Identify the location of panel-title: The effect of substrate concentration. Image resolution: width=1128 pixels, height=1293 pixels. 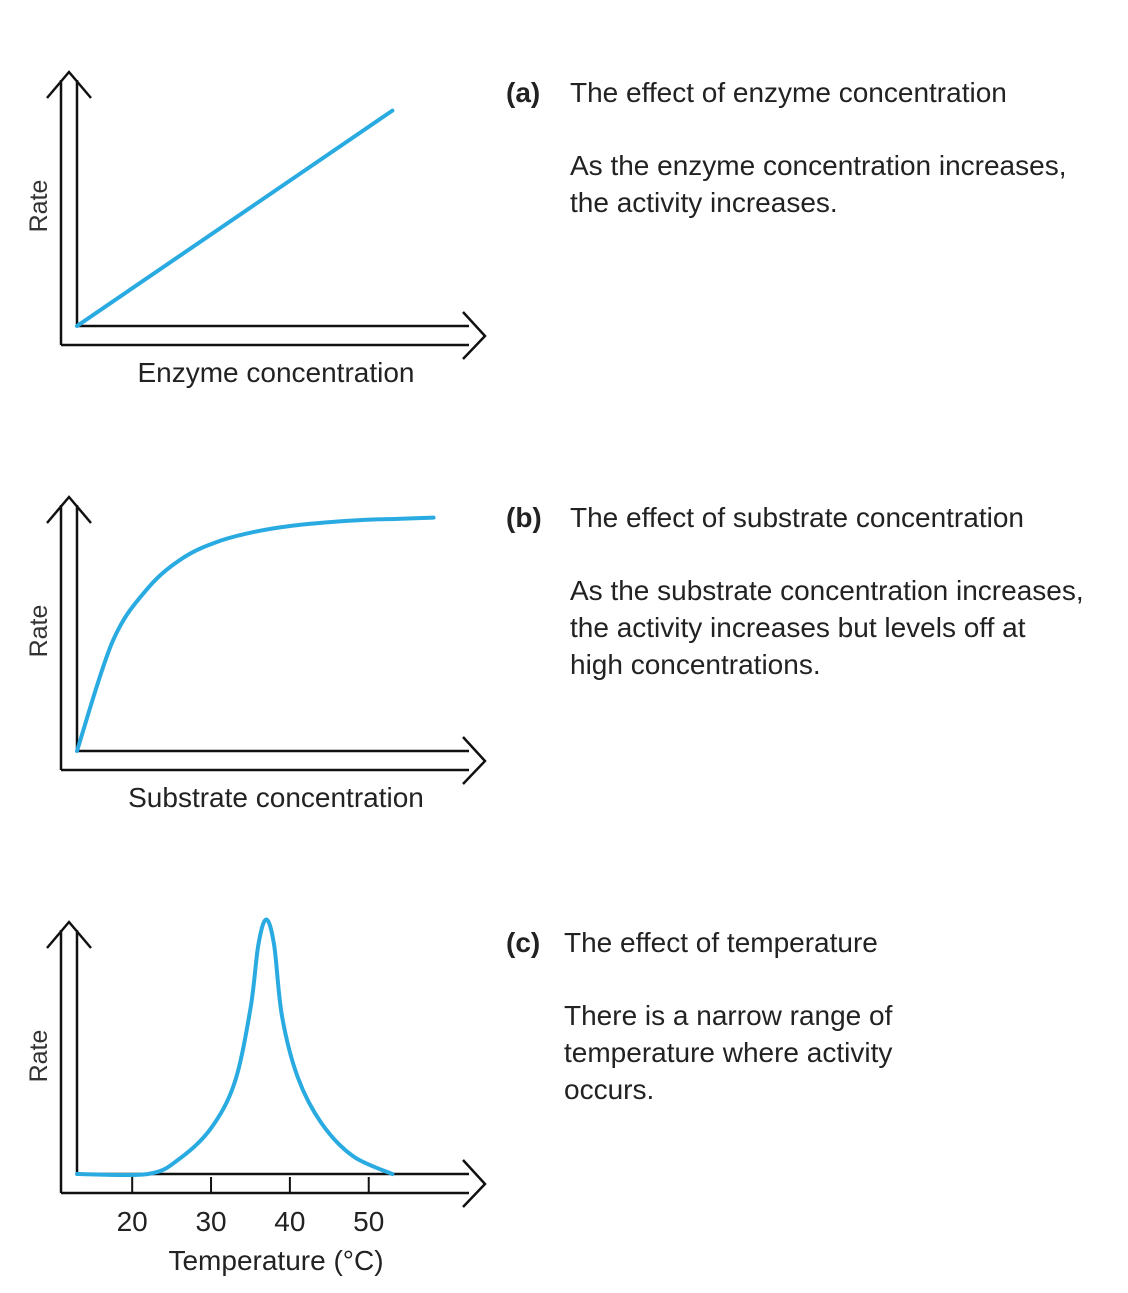
(797, 517).